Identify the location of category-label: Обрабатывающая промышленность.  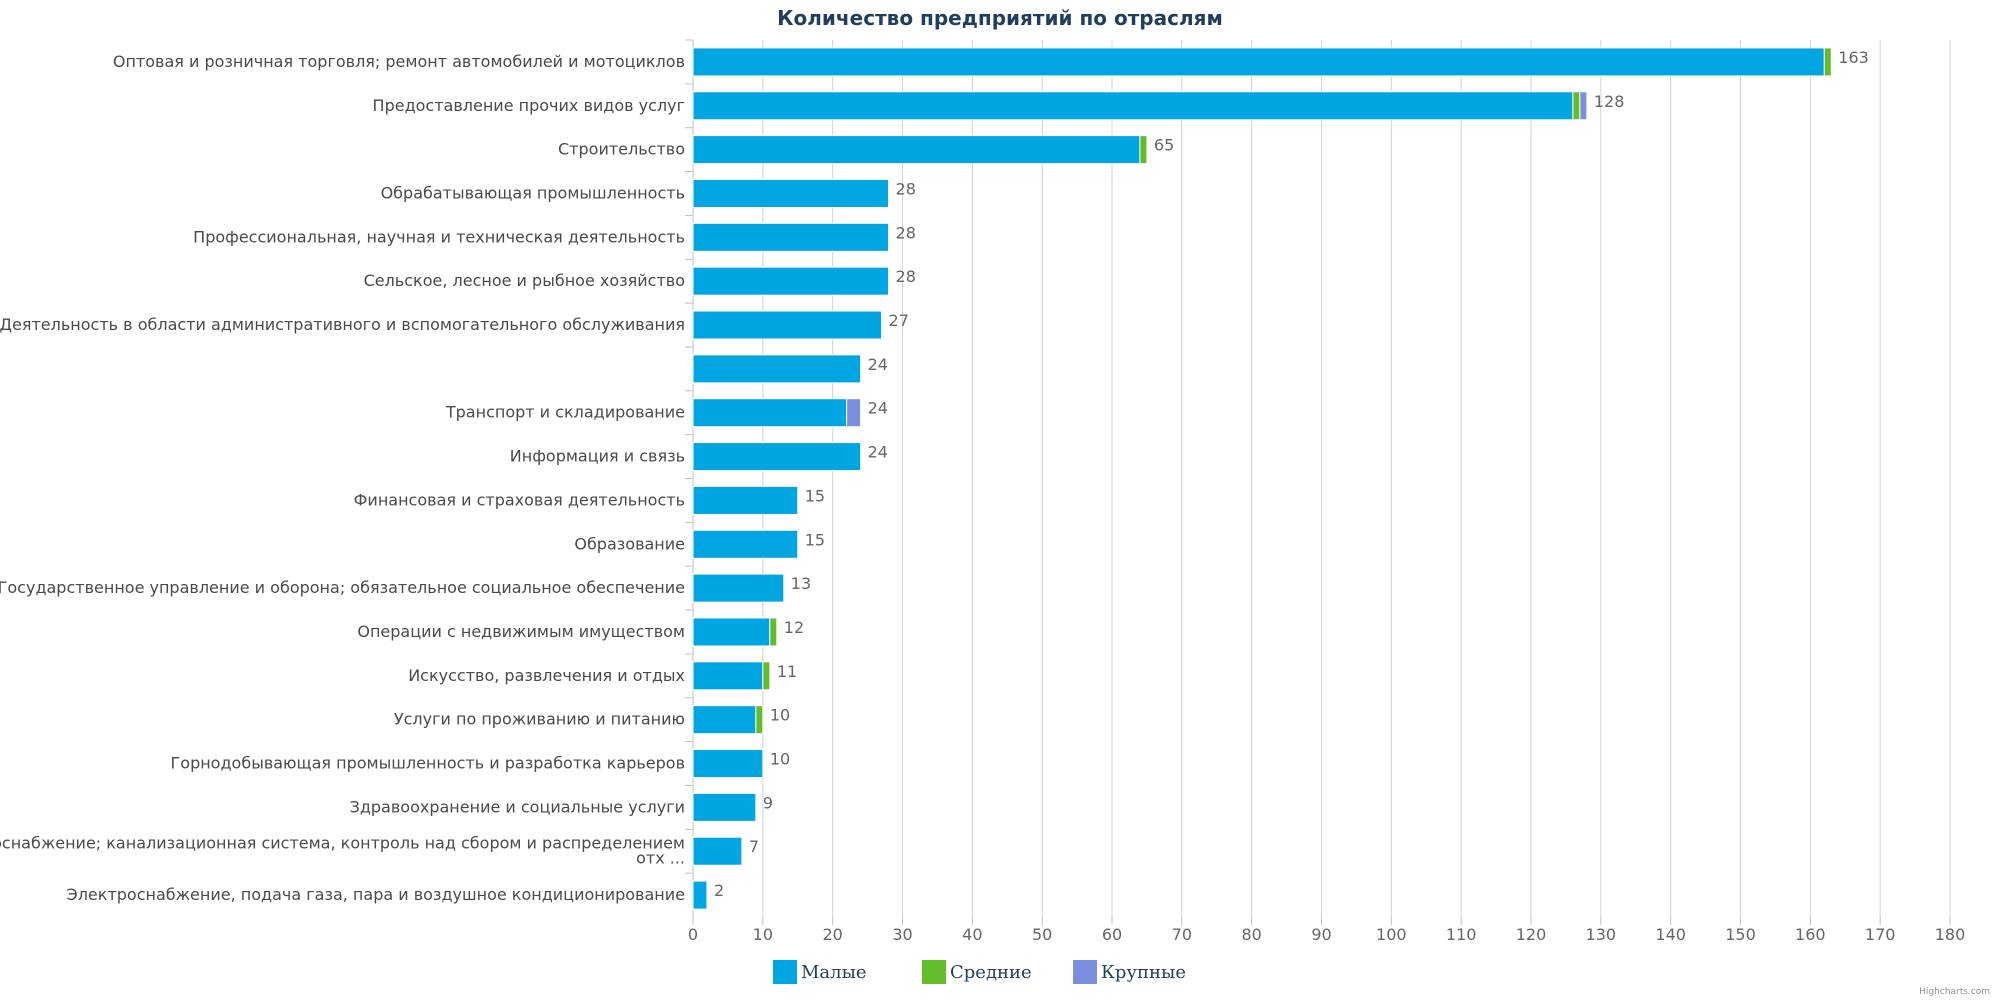
(533, 192).